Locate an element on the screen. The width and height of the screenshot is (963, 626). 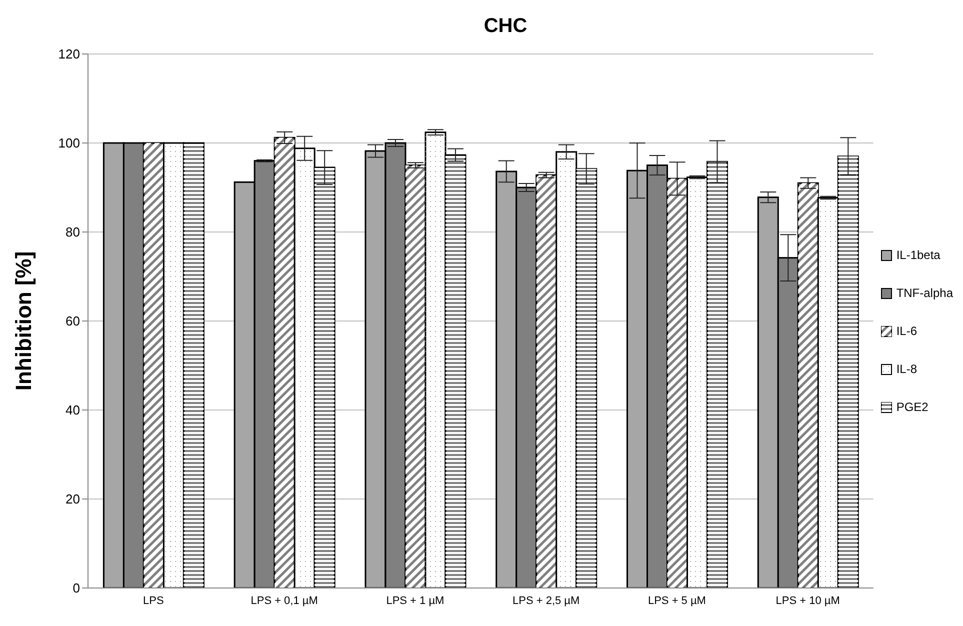
y-tick-label: 0 is located at coordinates (76, 588).